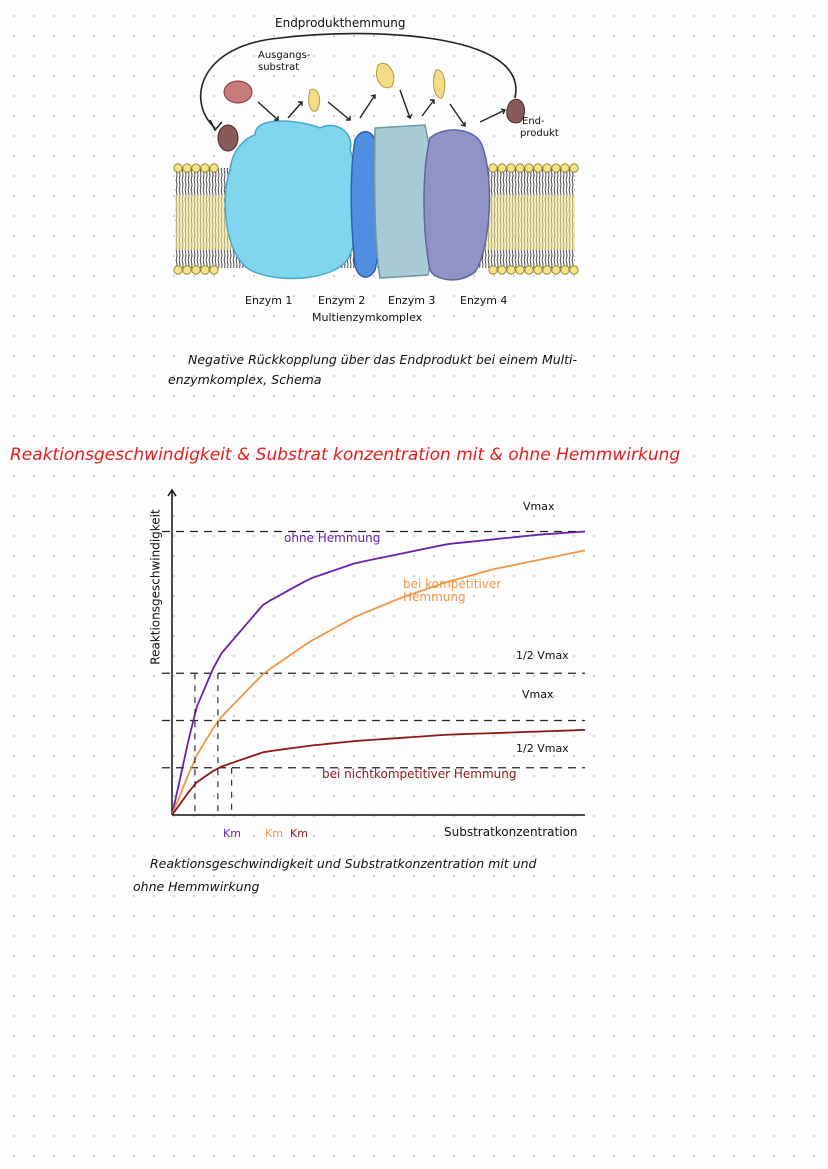 The width and height of the screenshot is (828, 1169). Describe the element at coordinates (419, 774) in the screenshot. I see `series-label-nichtkompetitiv: bei nichtkompetitiver Hemmung` at that location.